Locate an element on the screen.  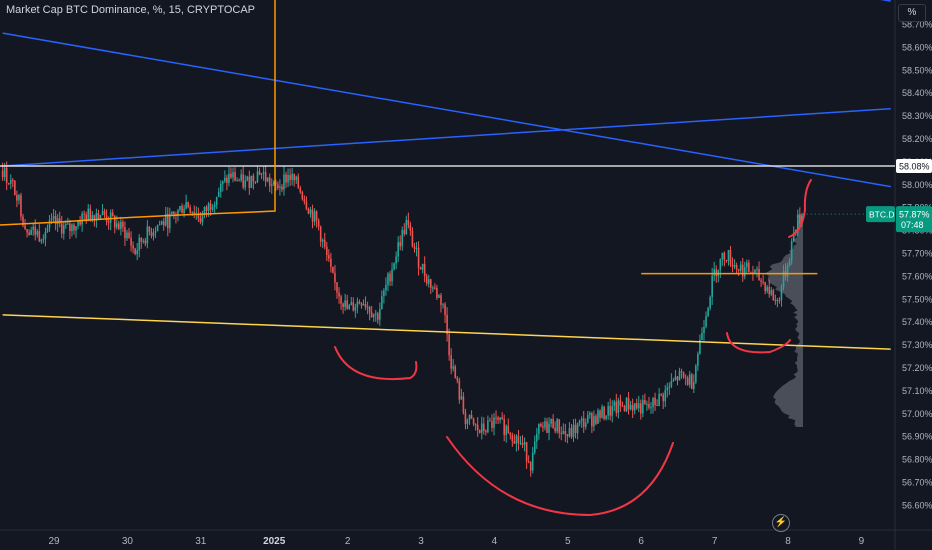
x-tick-label: 9 is located at coordinates (862, 541).